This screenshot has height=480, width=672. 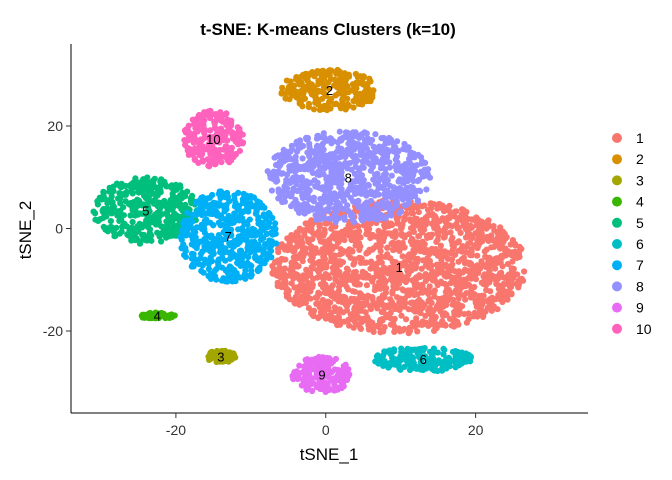 I want to click on cluster-label-5: 5, so click(x=145, y=211).